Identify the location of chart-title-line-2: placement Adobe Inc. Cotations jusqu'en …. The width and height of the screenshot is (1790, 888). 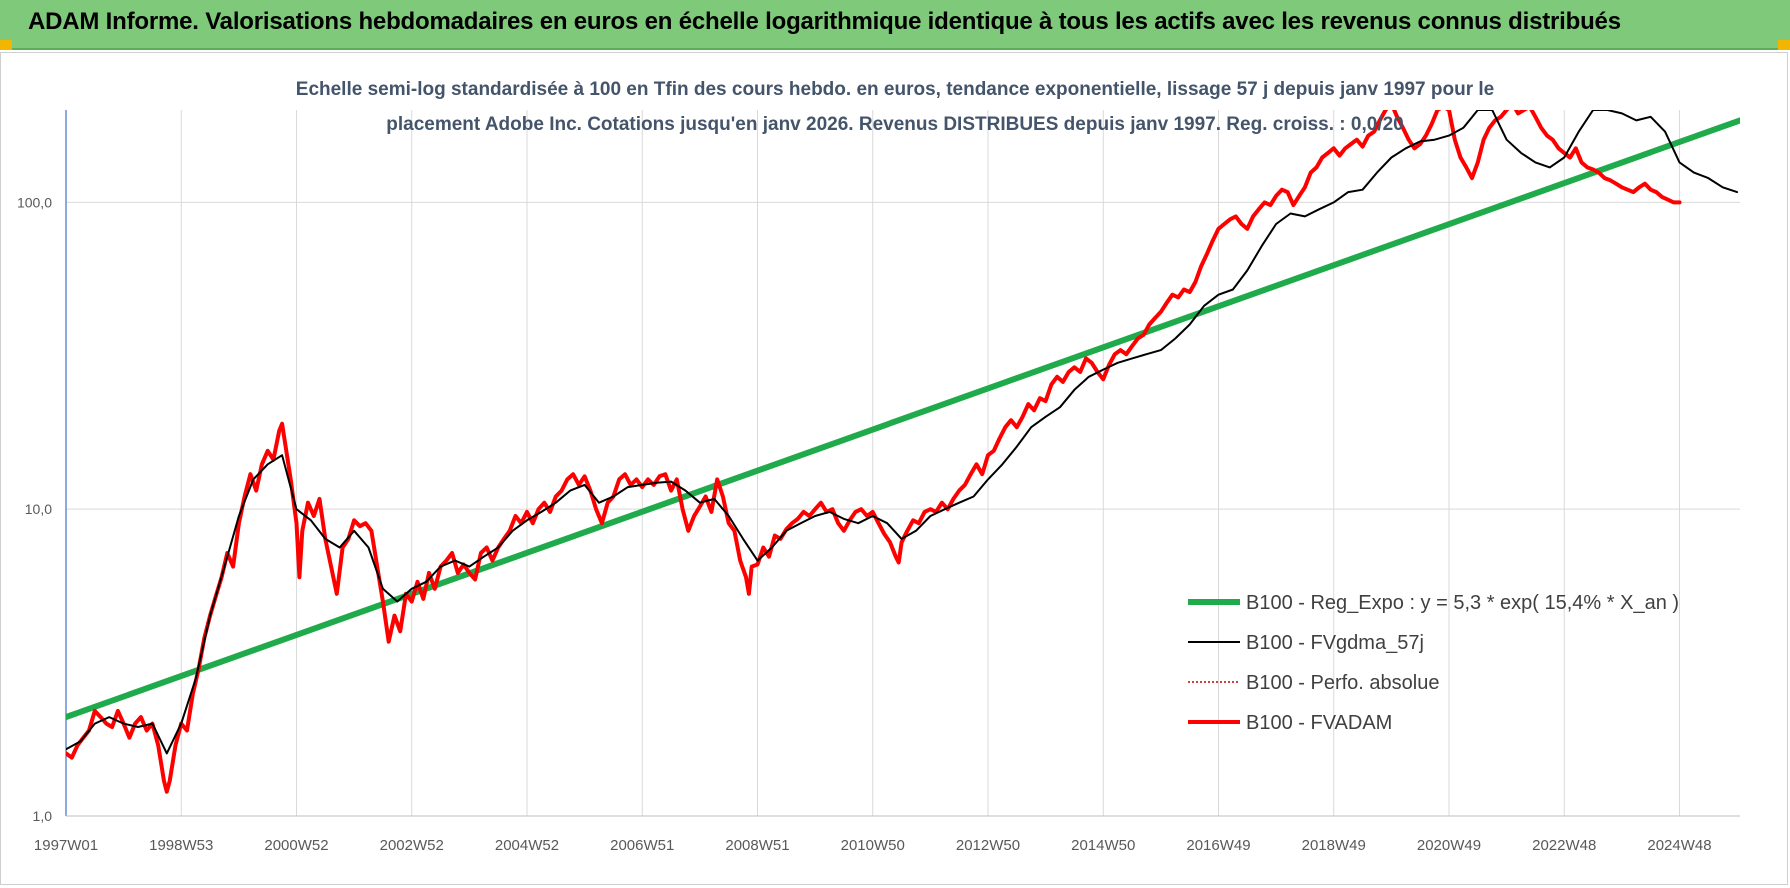
(894, 124).